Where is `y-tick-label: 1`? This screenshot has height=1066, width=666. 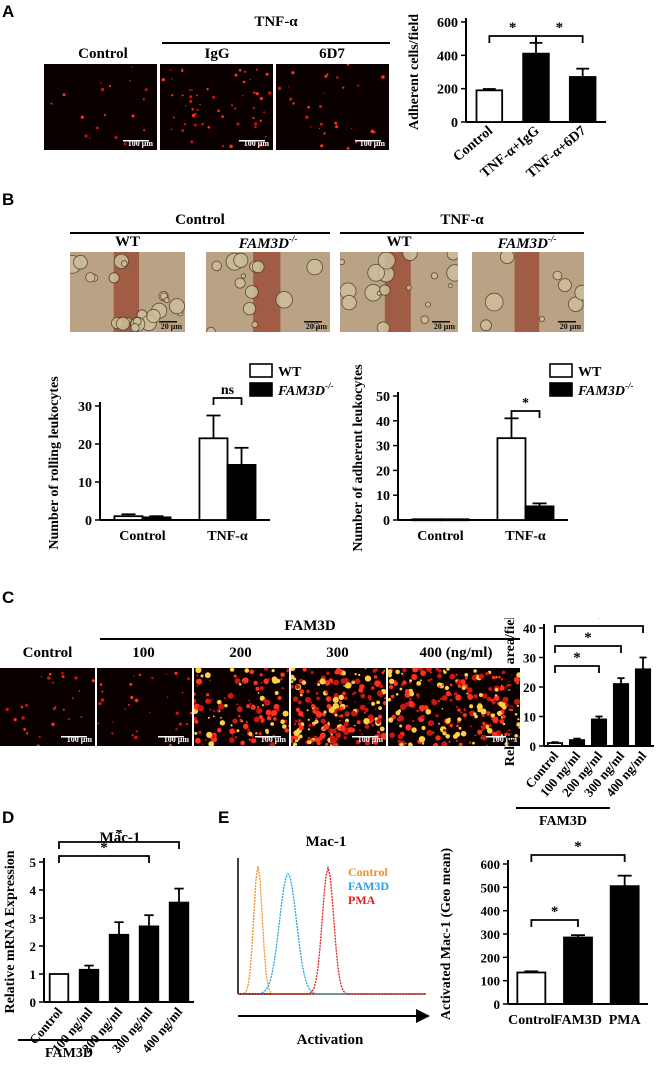
y-tick-label: 1 is located at coordinates (33, 974).